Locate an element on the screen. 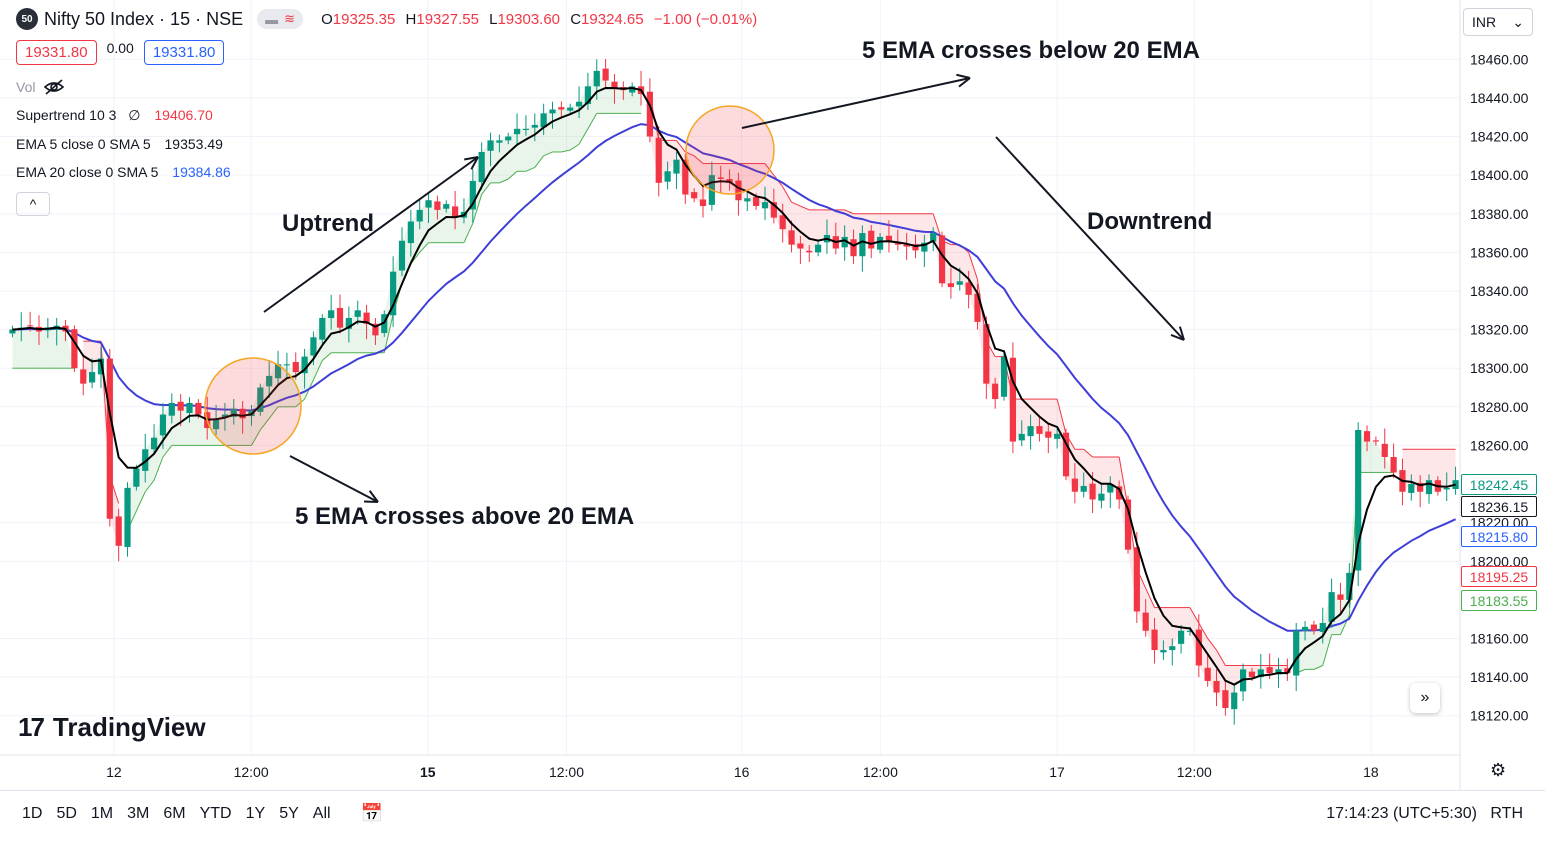 The height and width of the screenshot is (841, 1545). tradingview-logo: 17 TradingView is located at coordinates (112, 727).